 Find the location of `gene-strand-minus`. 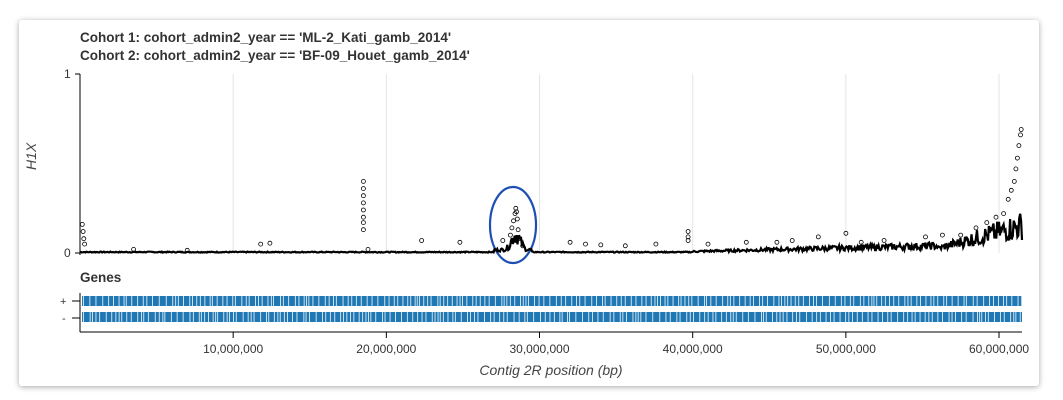

gene-strand-minus is located at coordinates (552, 317).